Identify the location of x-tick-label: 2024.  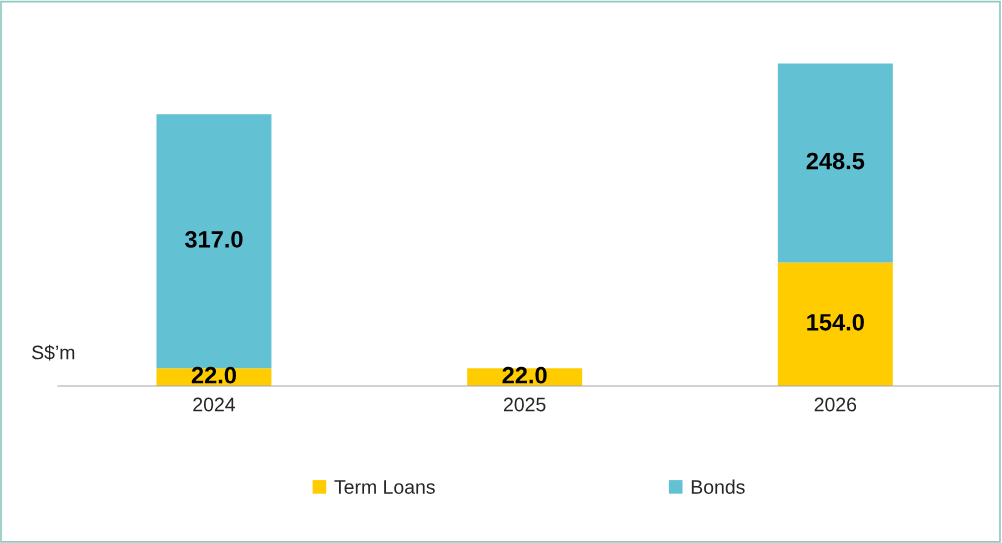
(214, 404).